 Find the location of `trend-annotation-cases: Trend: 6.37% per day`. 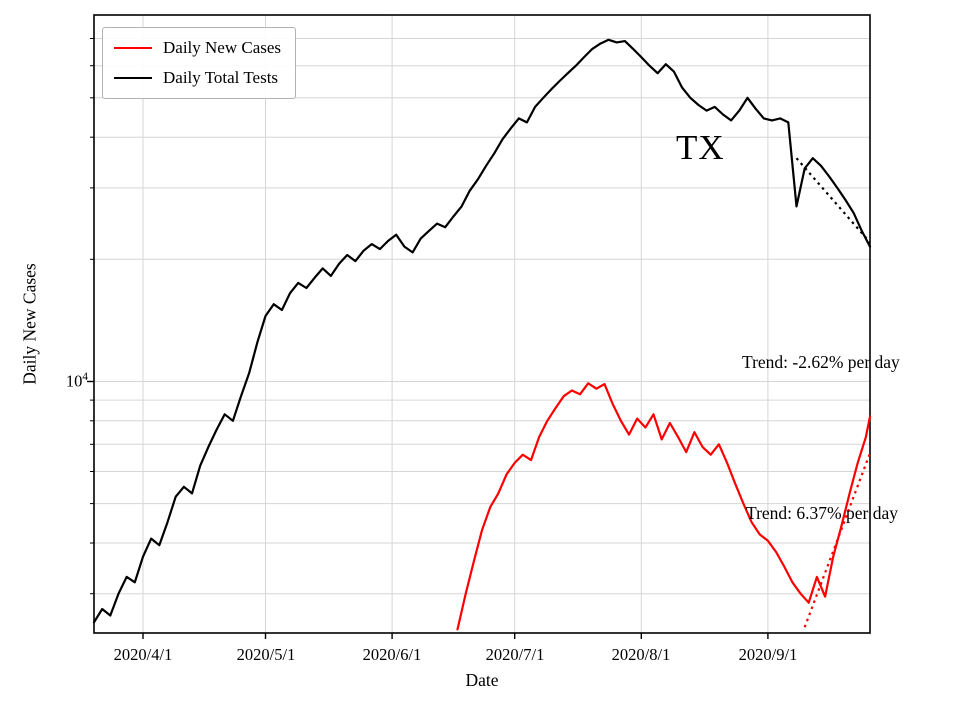

trend-annotation-cases: Trend: 6.37% per day is located at coordinates (822, 513).